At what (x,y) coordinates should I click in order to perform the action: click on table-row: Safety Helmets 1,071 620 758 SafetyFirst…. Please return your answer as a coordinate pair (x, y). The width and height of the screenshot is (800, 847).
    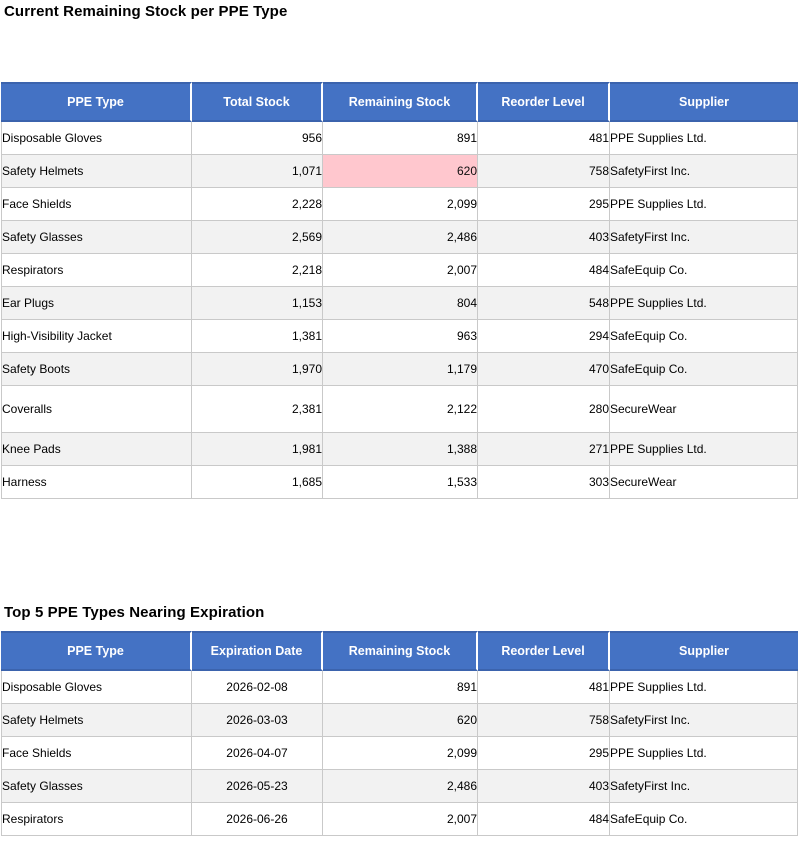
    Looking at the image, I should click on (399, 171).